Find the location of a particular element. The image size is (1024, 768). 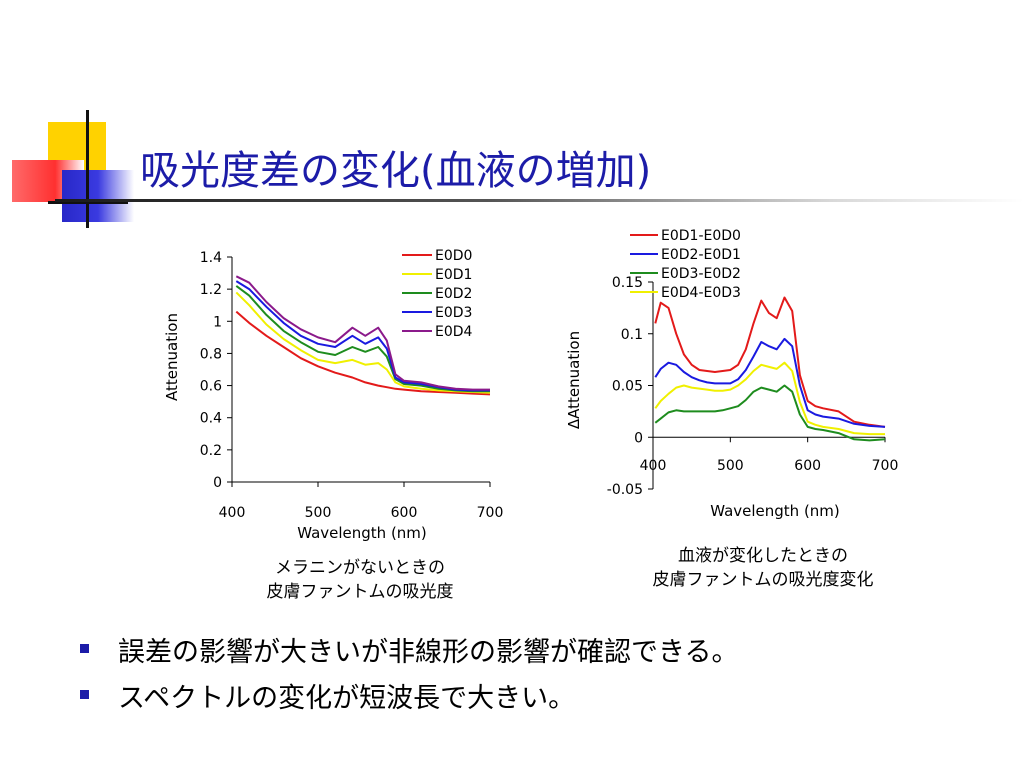

series-line-e0d1 is located at coordinates (363, 342).